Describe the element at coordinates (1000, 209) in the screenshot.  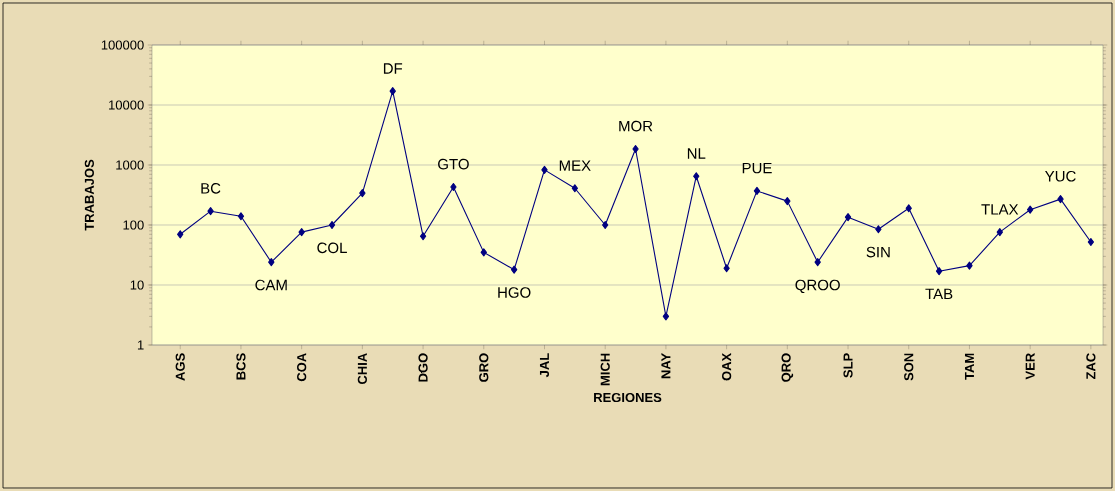
I see `annotation: TLAX` at that location.